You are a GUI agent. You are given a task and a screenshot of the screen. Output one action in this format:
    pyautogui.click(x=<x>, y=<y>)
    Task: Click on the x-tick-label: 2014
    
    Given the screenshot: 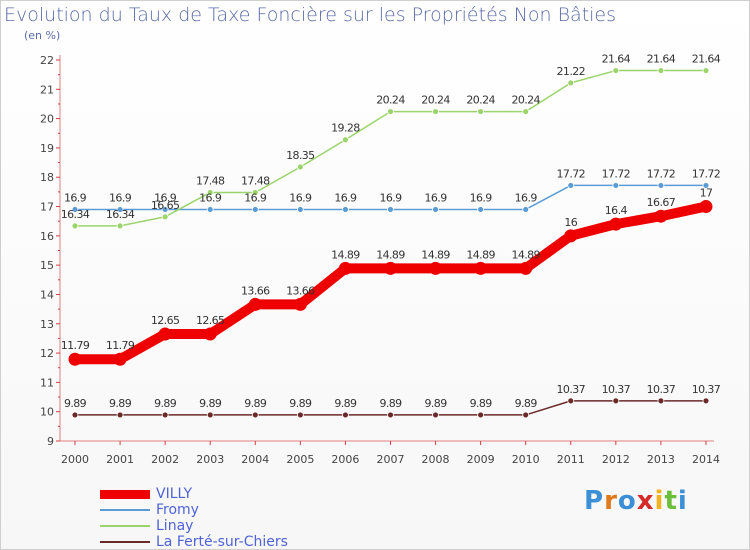 What is the action you would take?
    pyautogui.click(x=706, y=459)
    